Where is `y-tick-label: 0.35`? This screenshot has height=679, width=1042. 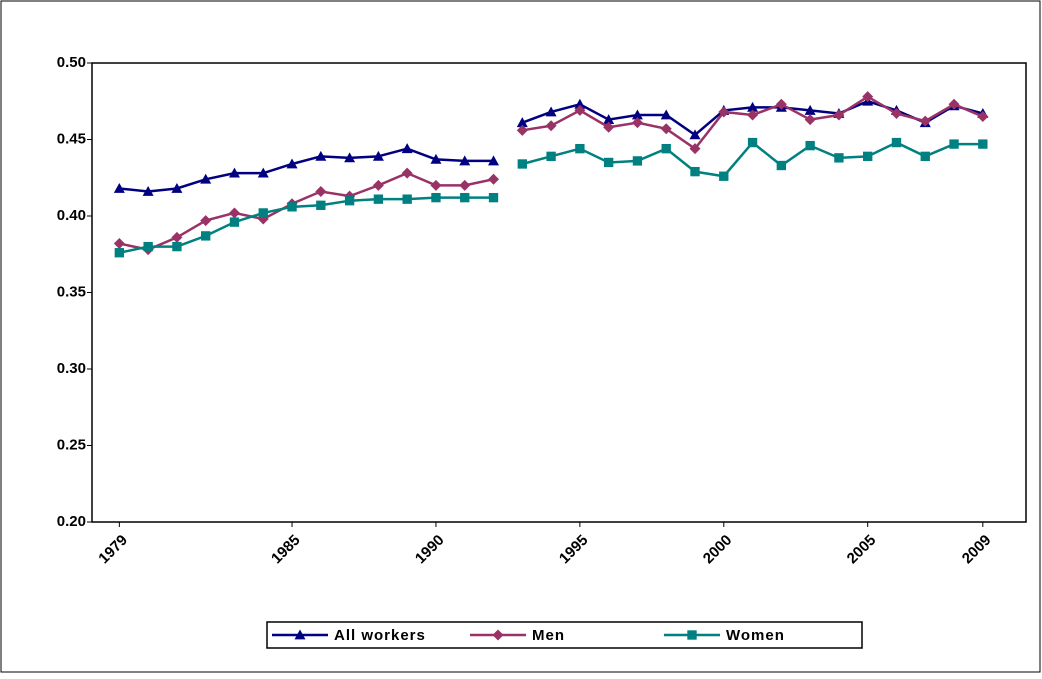
y-tick-label: 0.35 is located at coordinates (71, 291).